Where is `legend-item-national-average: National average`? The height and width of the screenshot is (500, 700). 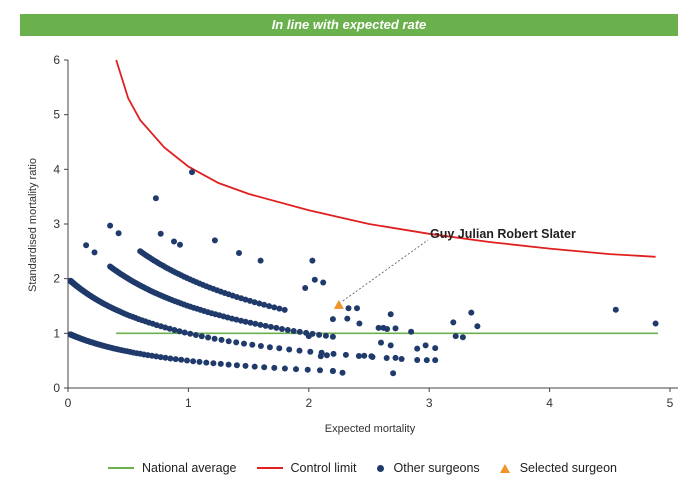 legend-item-national-average: National average is located at coordinates (172, 468).